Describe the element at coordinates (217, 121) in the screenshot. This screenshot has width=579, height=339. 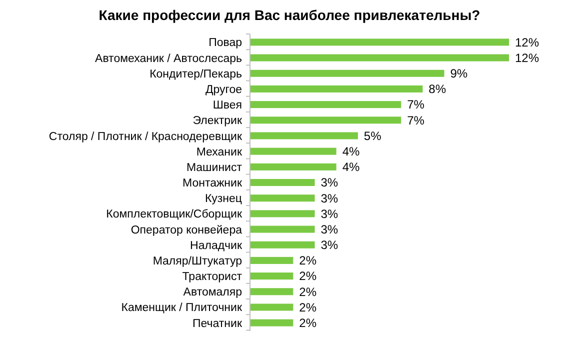
I see `y-tick-label: Электрик` at that location.